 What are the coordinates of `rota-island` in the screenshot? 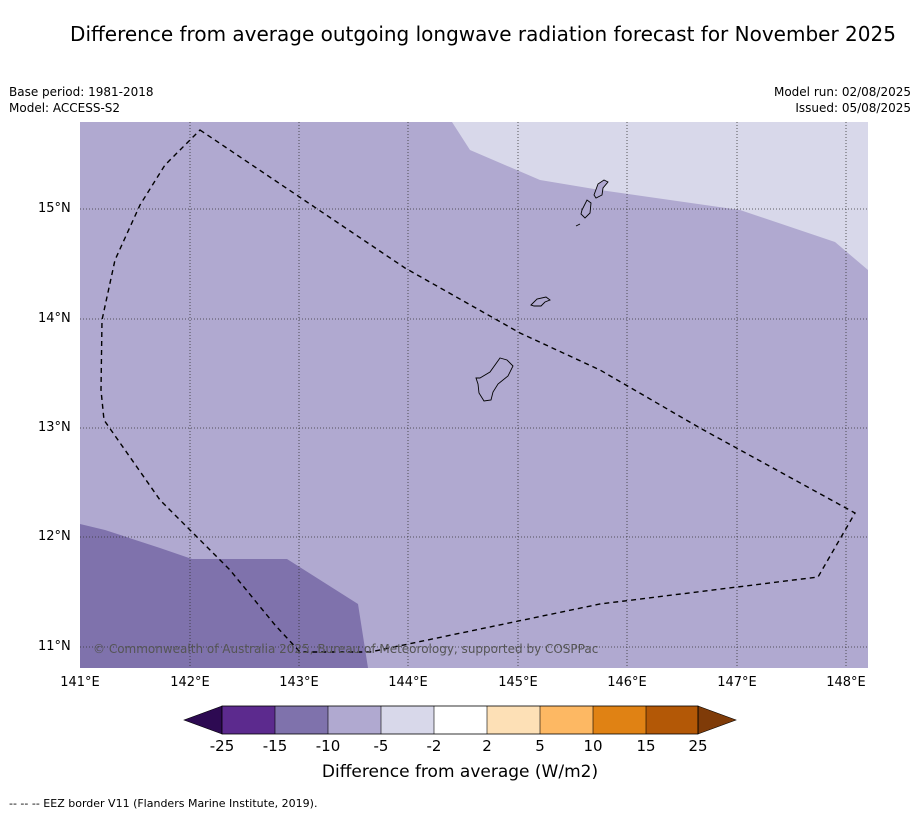 It's located at (540, 301).